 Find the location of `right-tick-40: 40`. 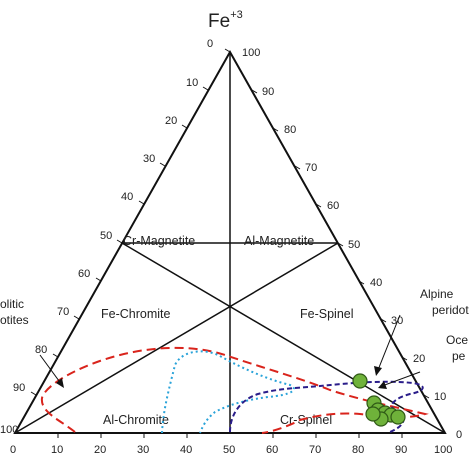

right-tick-40: 40 is located at coordinates (376, 283).